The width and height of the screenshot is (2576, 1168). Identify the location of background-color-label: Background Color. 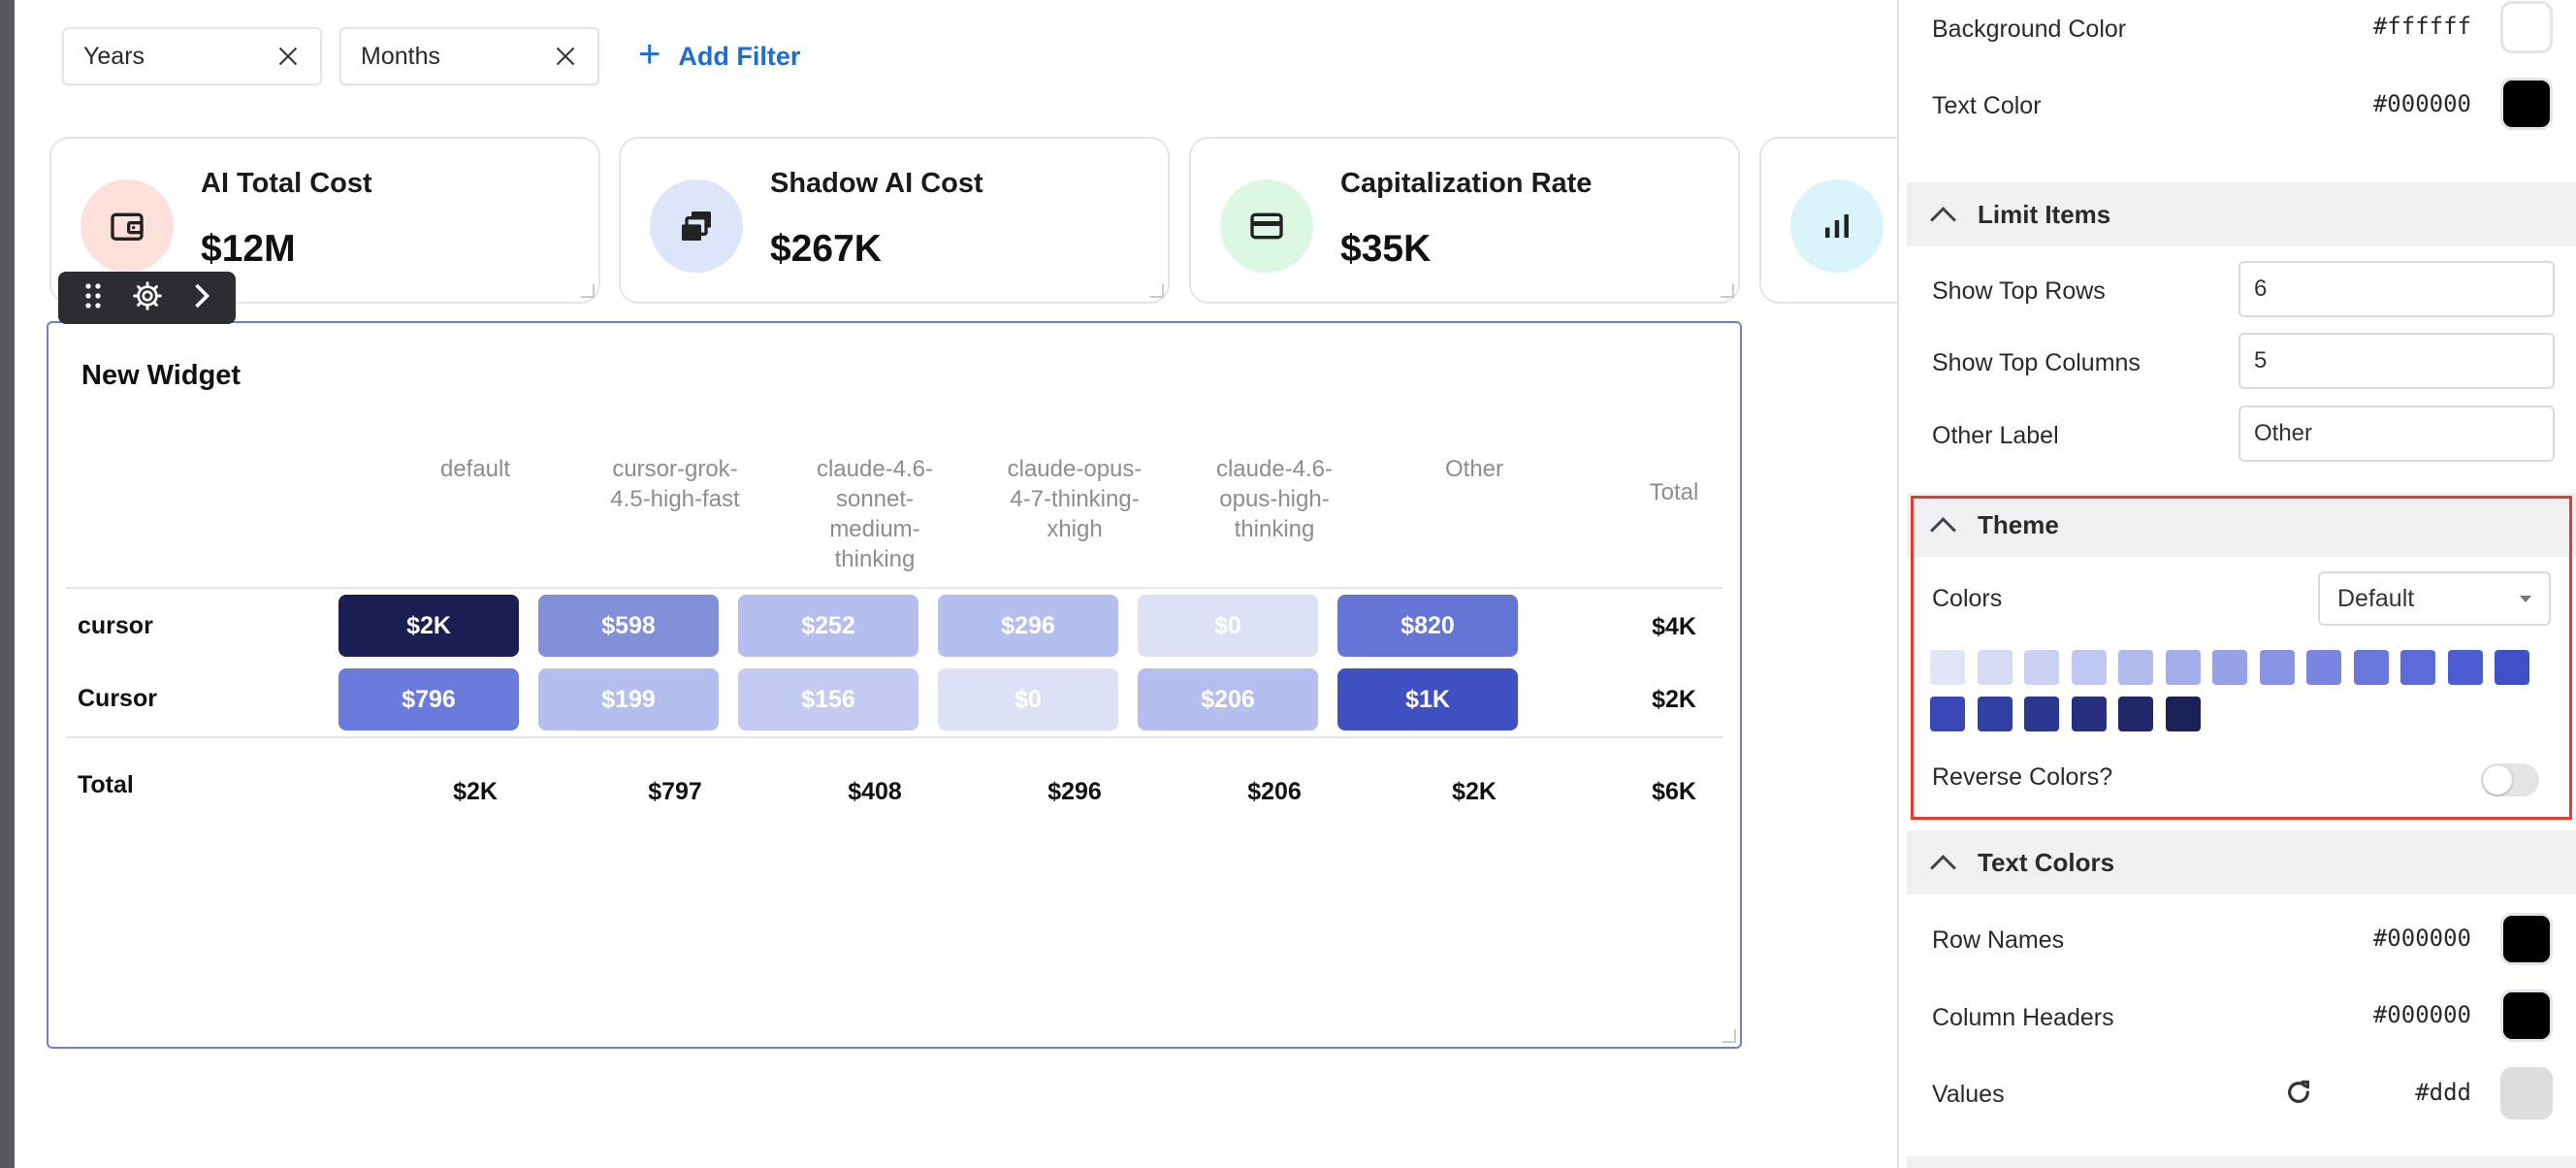
(2029, 29).